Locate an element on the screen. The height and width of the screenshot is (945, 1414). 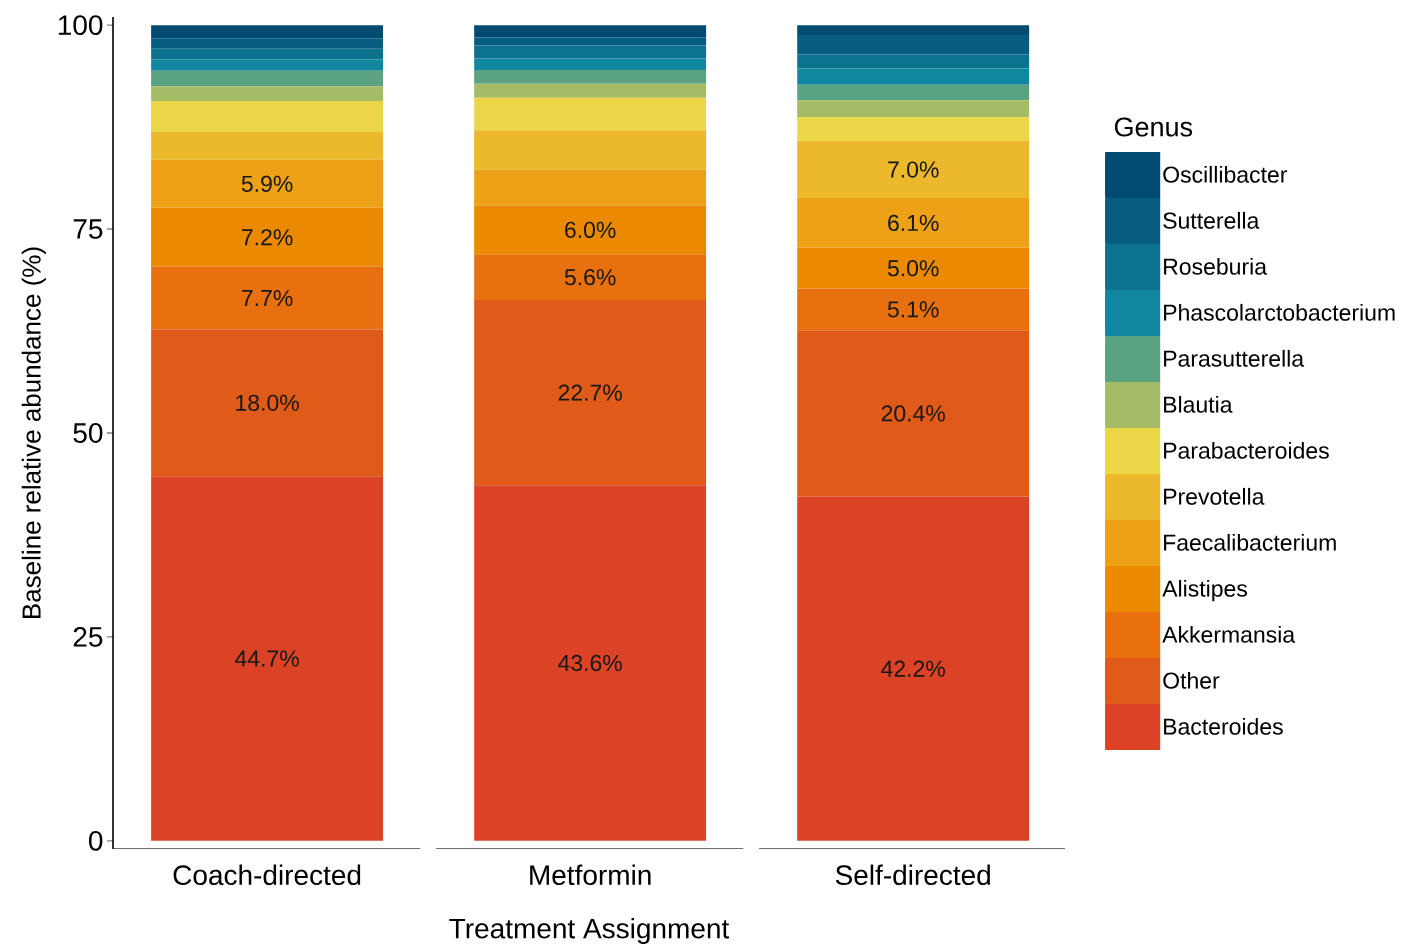
x-tick-label: Self-directed is located at coordinates (912, 875).